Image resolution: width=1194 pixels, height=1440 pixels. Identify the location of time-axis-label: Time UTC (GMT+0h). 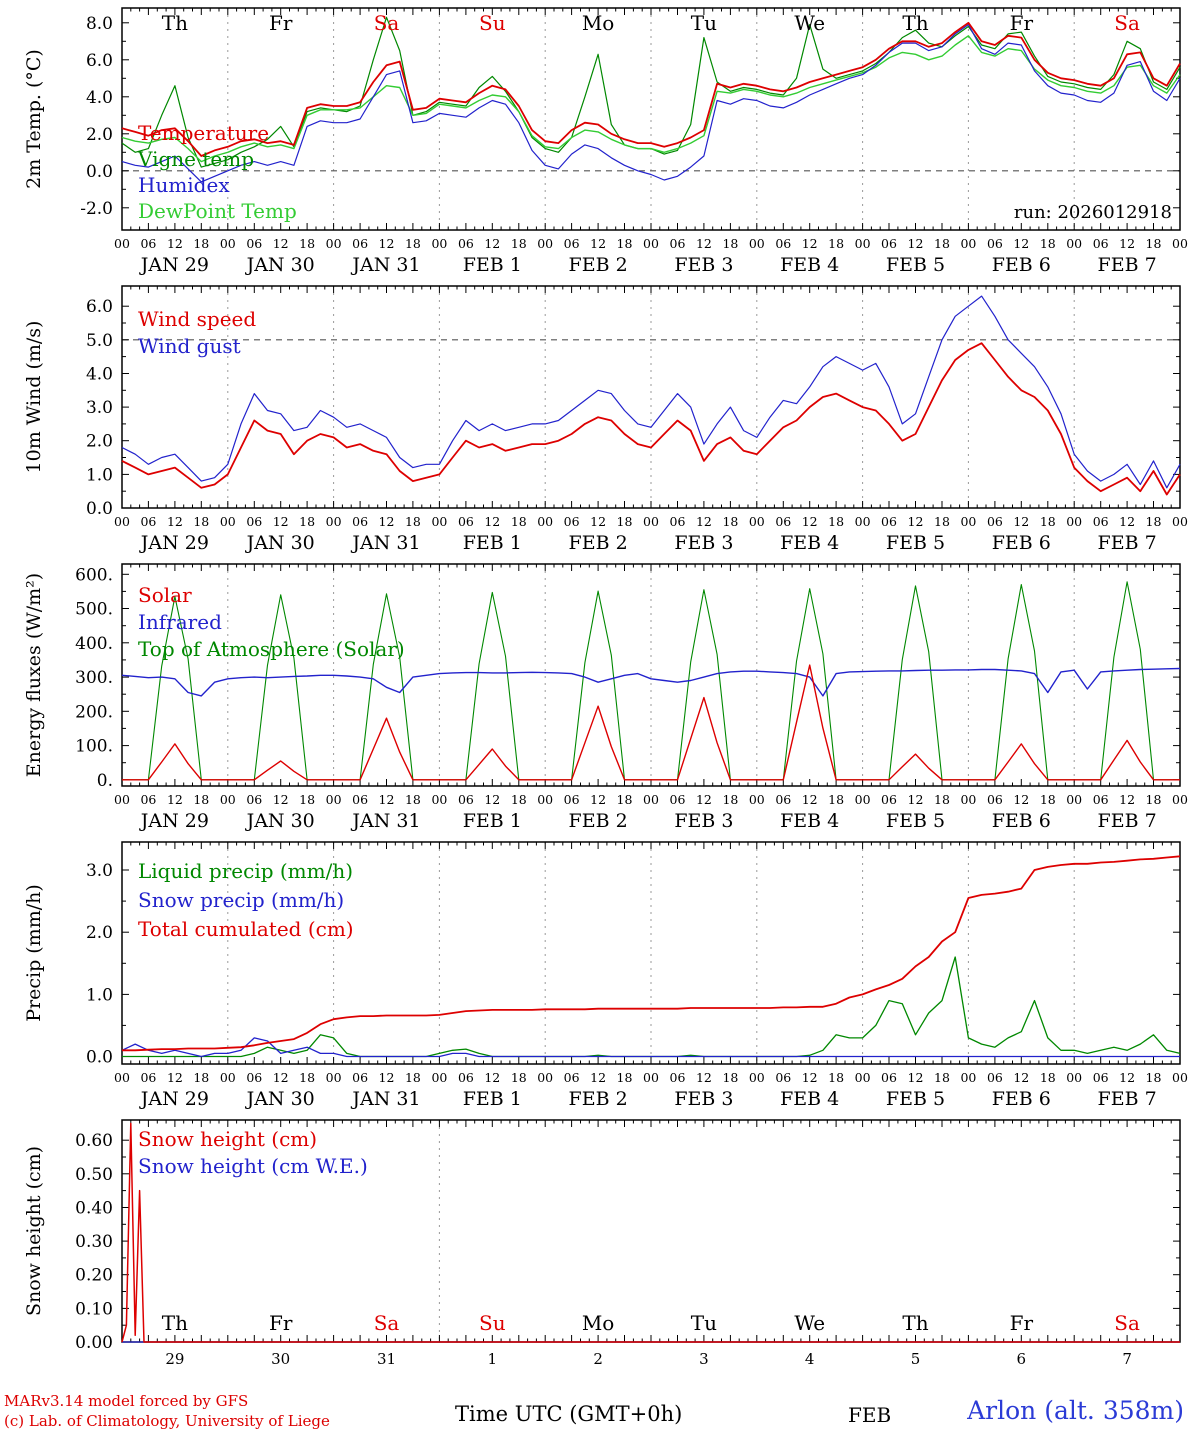
(569, 1414).